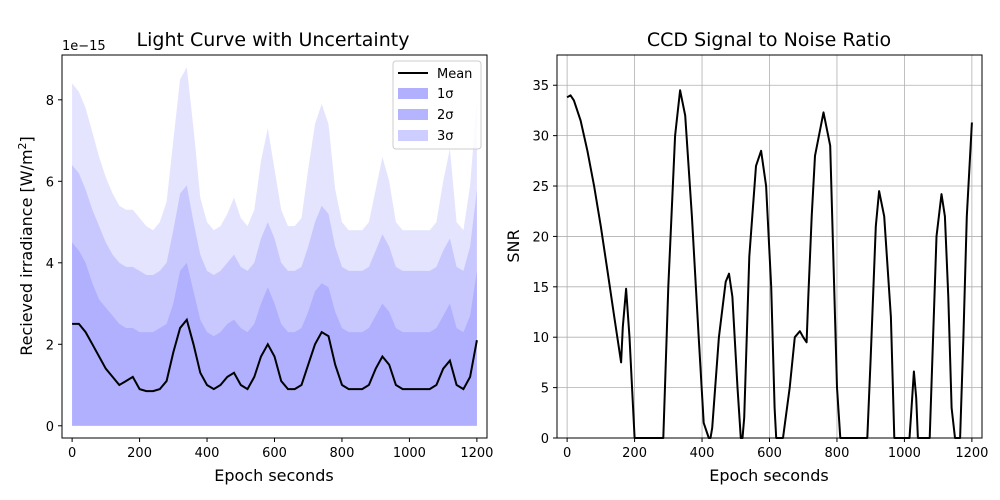 The image size is (1000, 500). Describe the element at coordinates (545, 439) in the screenshot. I see `snr-y-tick-label: 0` at that location.